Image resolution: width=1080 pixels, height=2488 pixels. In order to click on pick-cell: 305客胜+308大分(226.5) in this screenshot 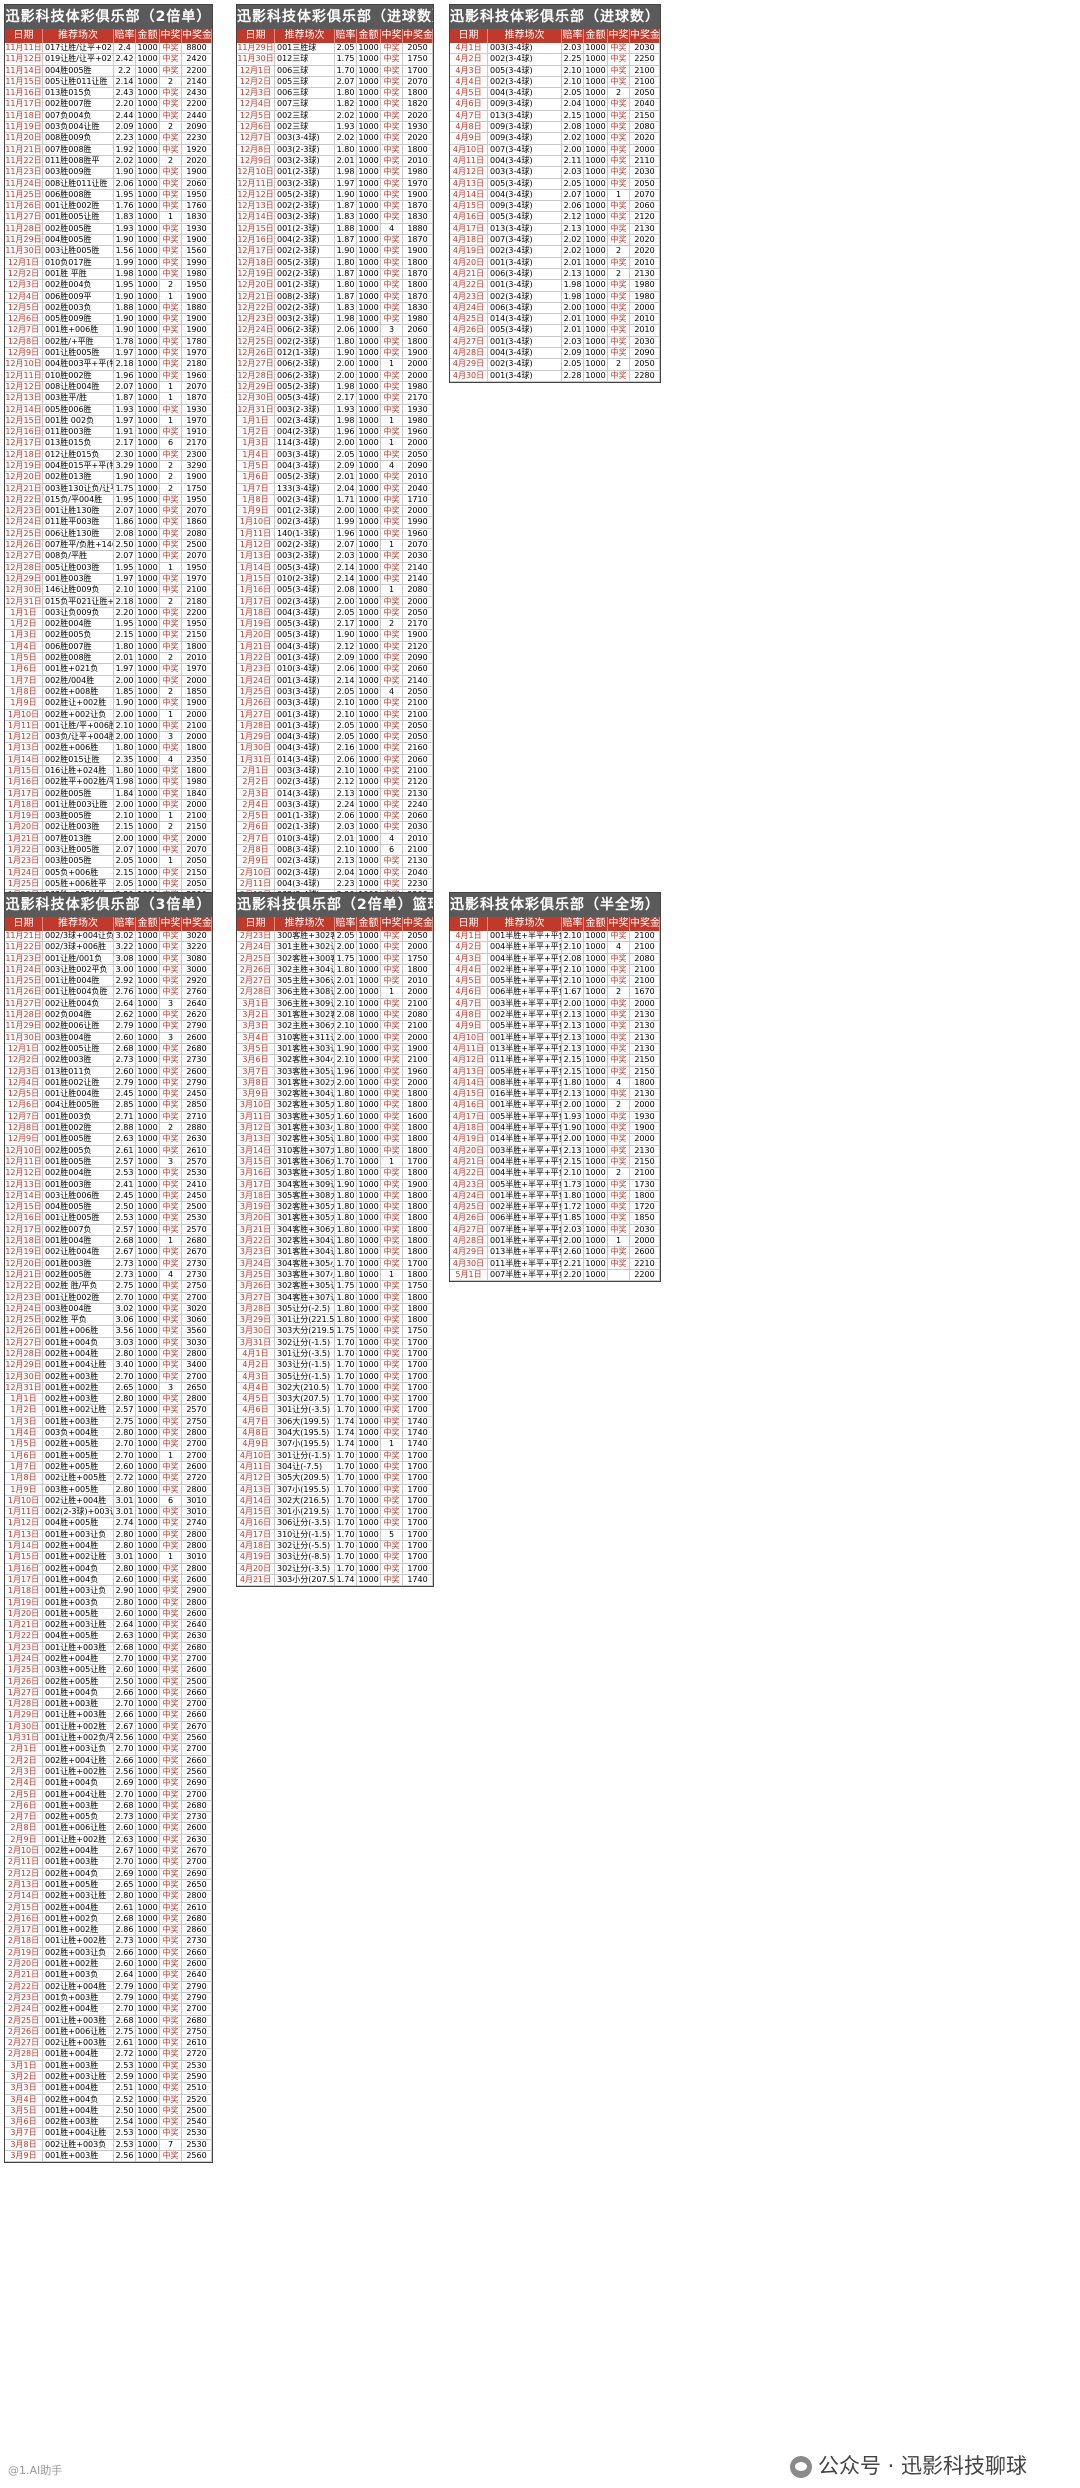, I will do `click(305, 1196)`.